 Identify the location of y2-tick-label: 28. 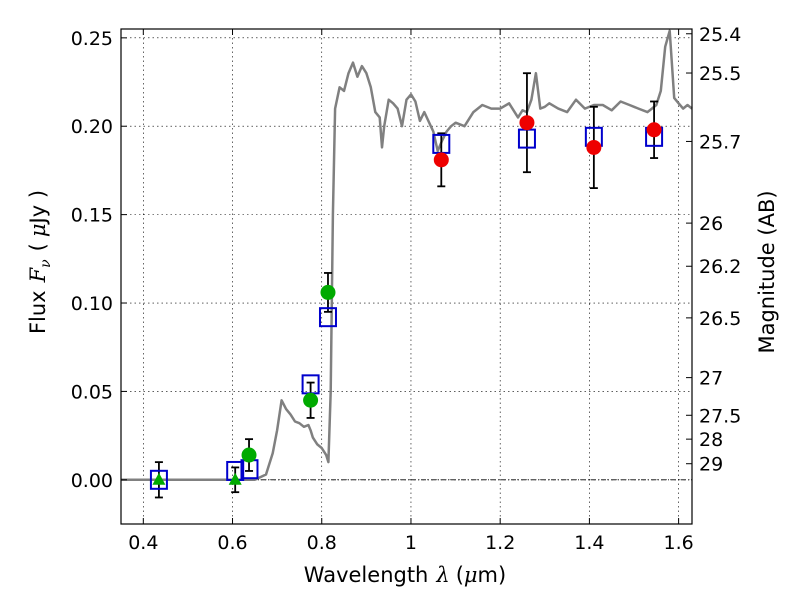
(711, 440).